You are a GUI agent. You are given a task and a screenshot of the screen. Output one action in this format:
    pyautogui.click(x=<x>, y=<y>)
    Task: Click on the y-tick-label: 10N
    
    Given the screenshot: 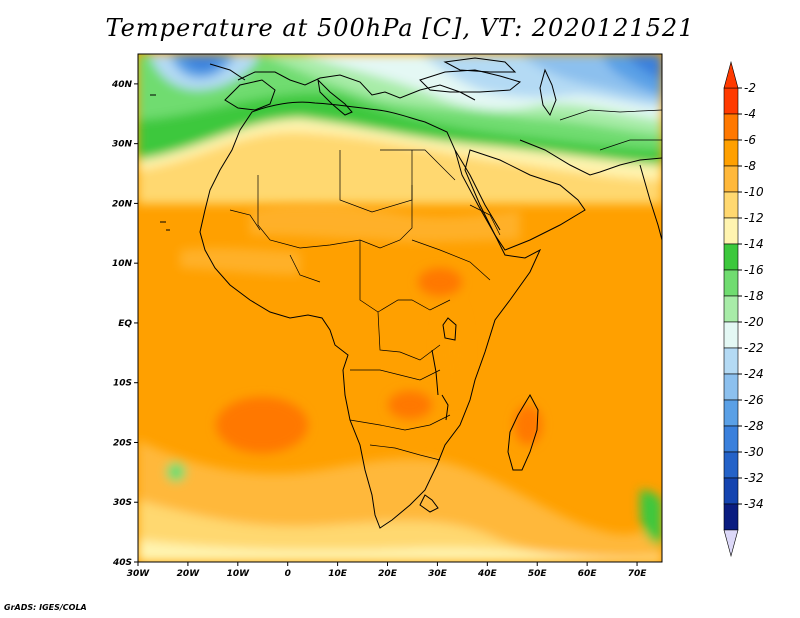 What is the action you would take?
    pyautogui.click(x=122, y=264)
    